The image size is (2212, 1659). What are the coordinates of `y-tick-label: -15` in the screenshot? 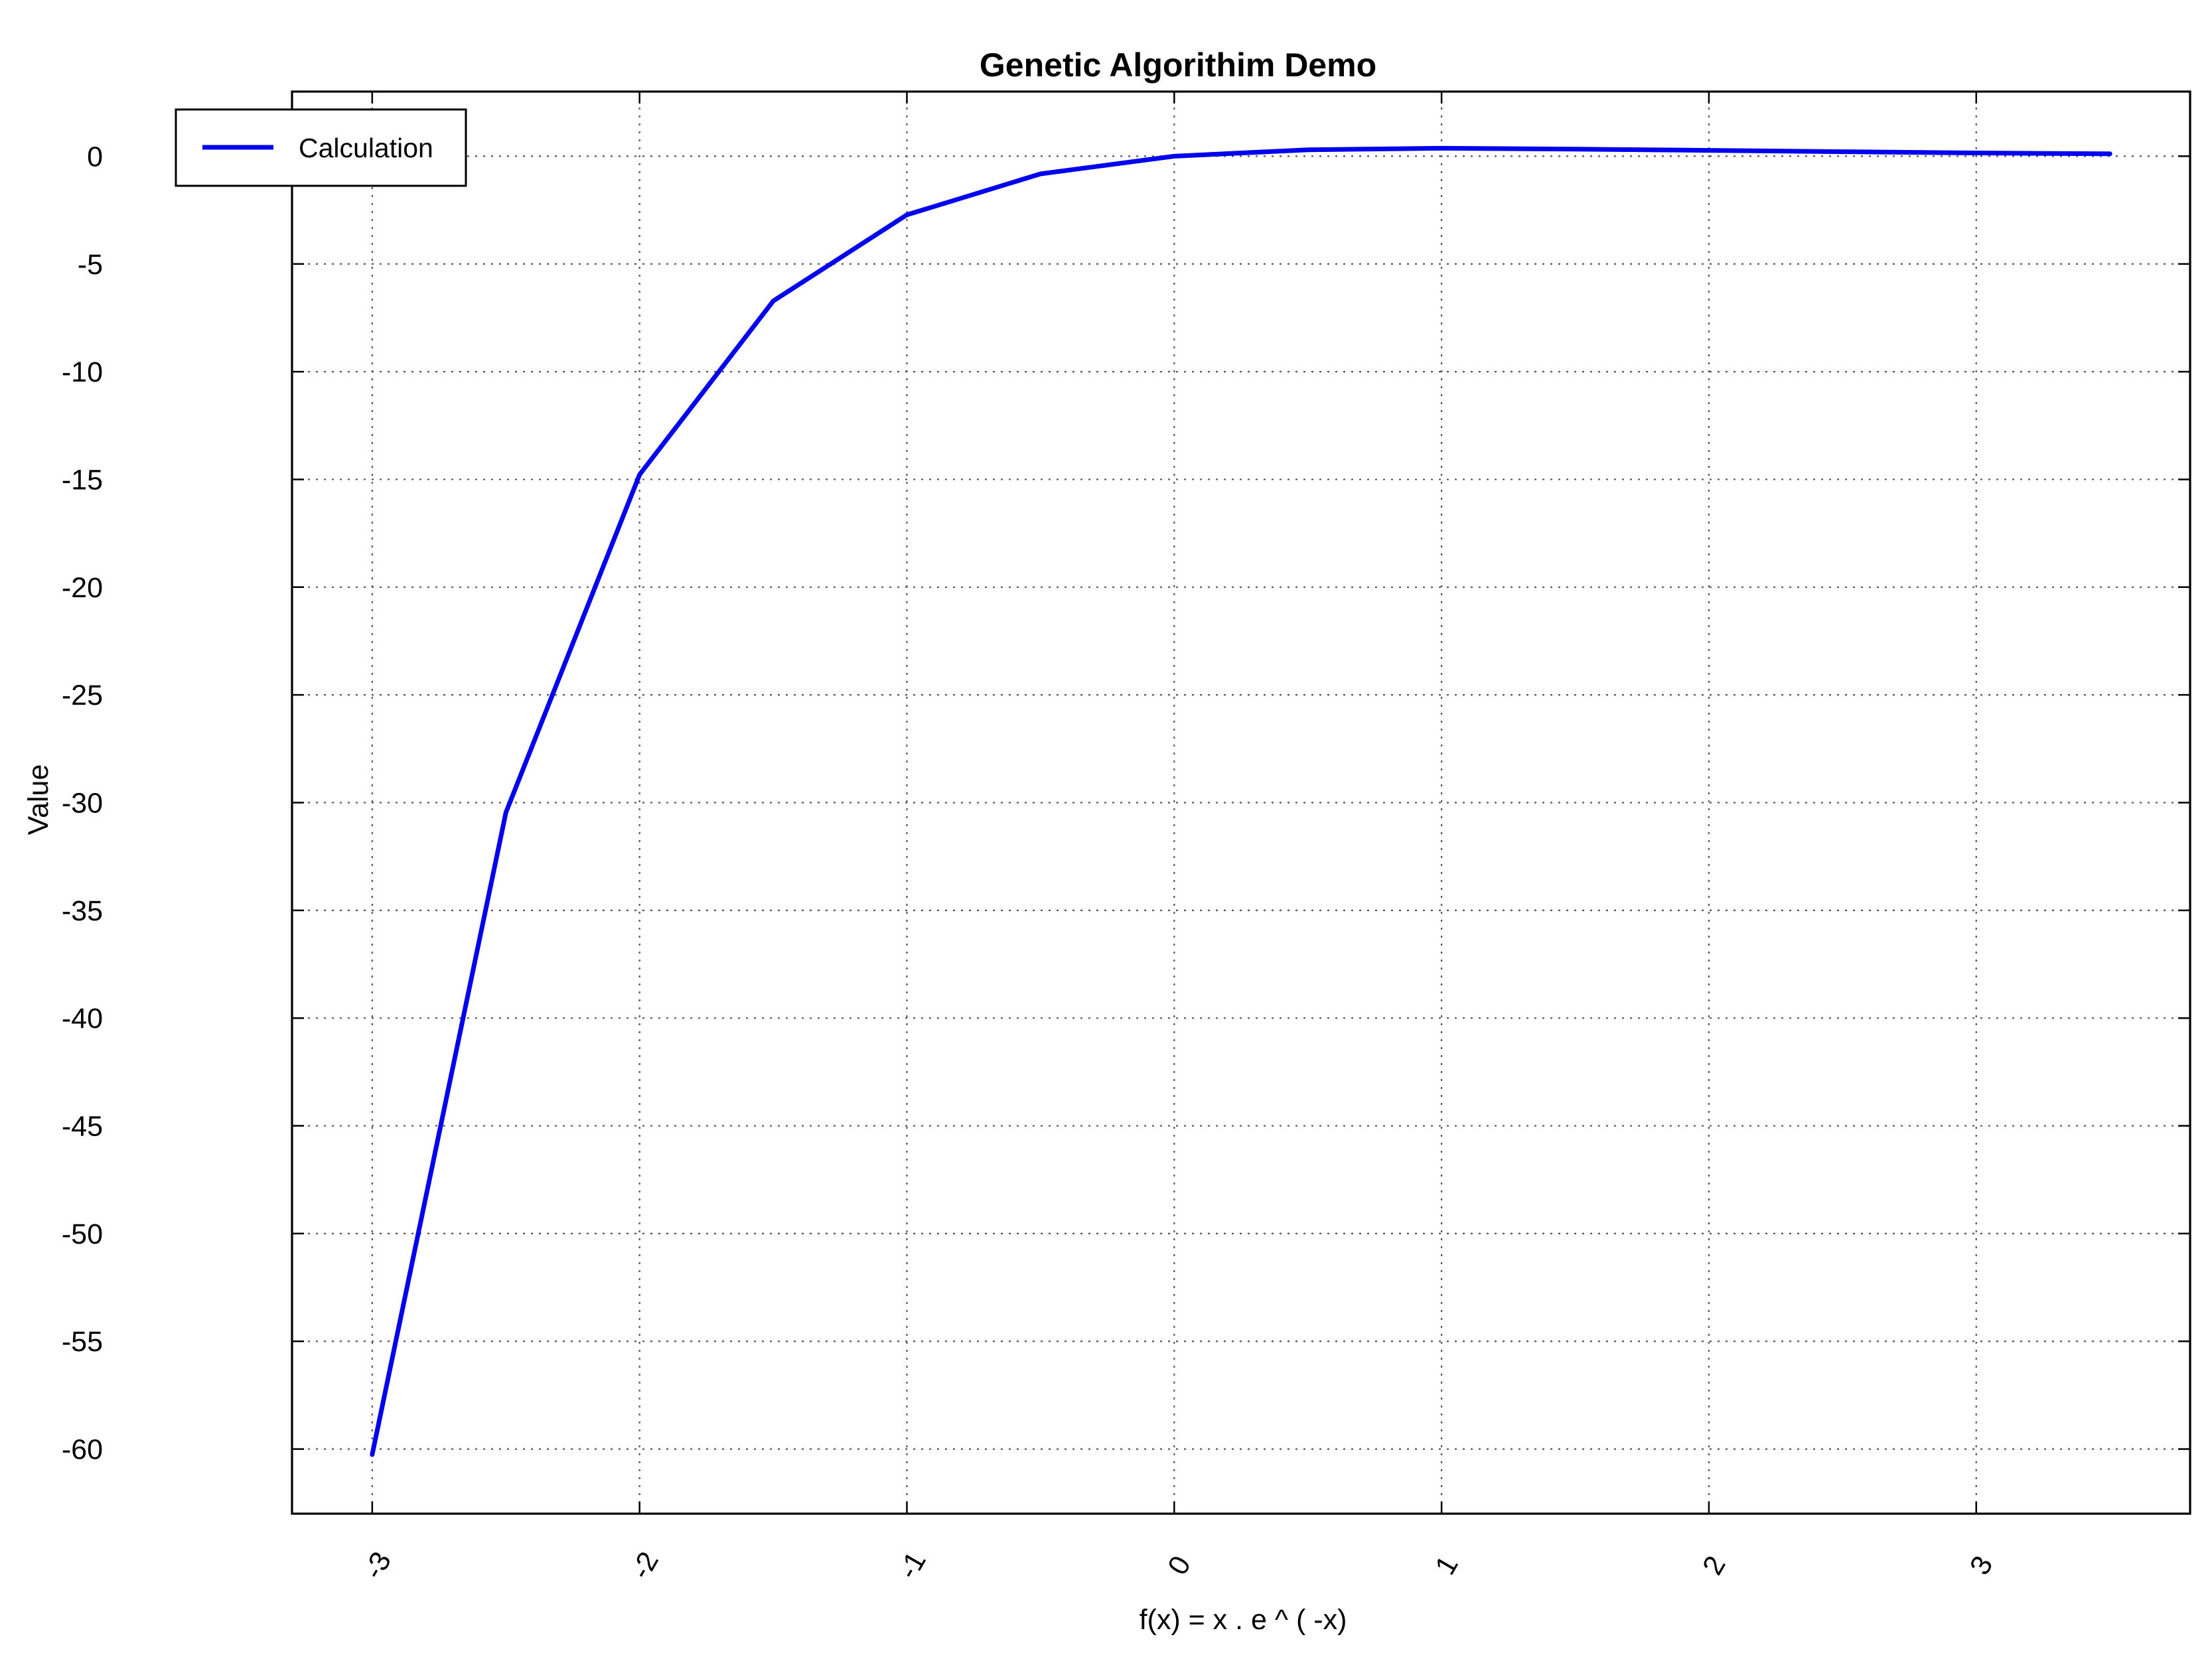 It's located at (82, 480).